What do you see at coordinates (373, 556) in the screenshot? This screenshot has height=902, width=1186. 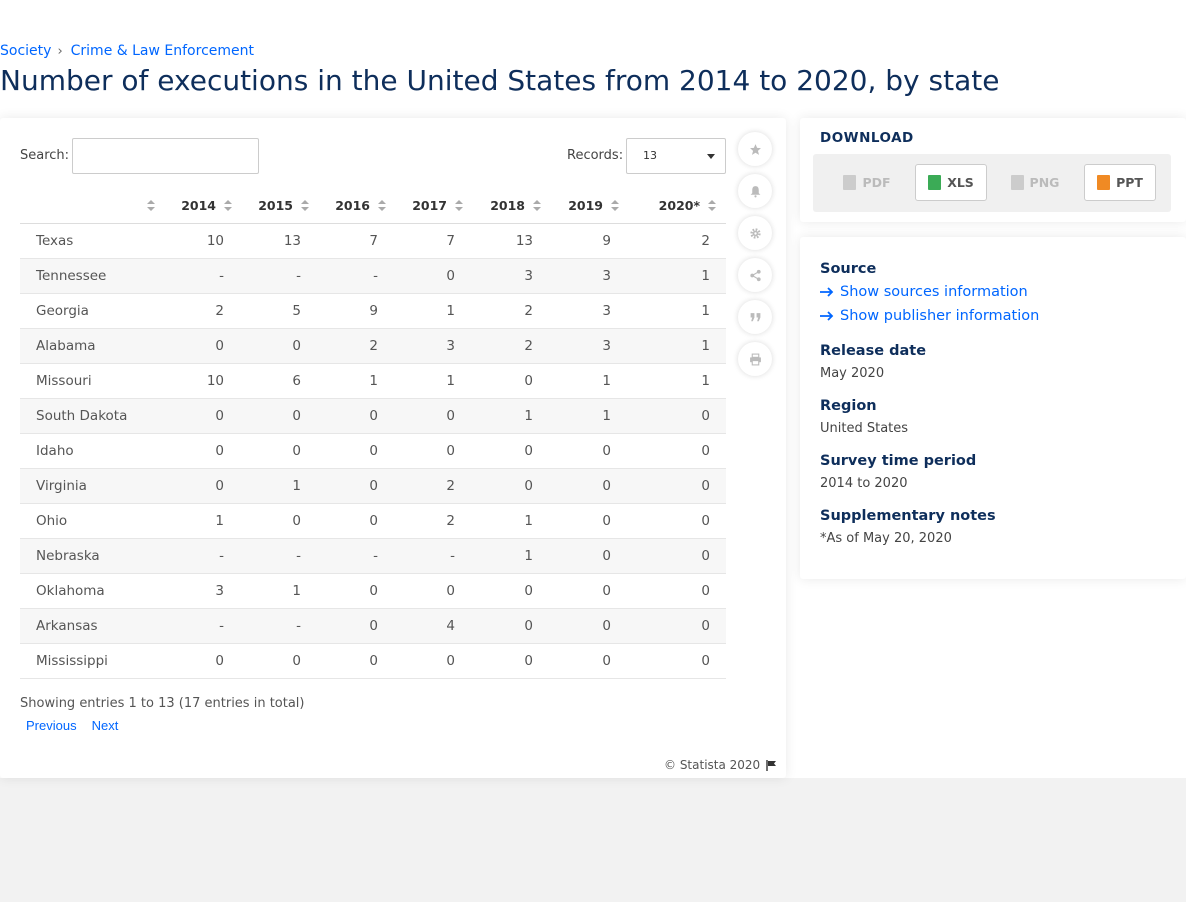 I see `table-row: Nebraska - - - -1 0 0` at bounding box center [373, 556].